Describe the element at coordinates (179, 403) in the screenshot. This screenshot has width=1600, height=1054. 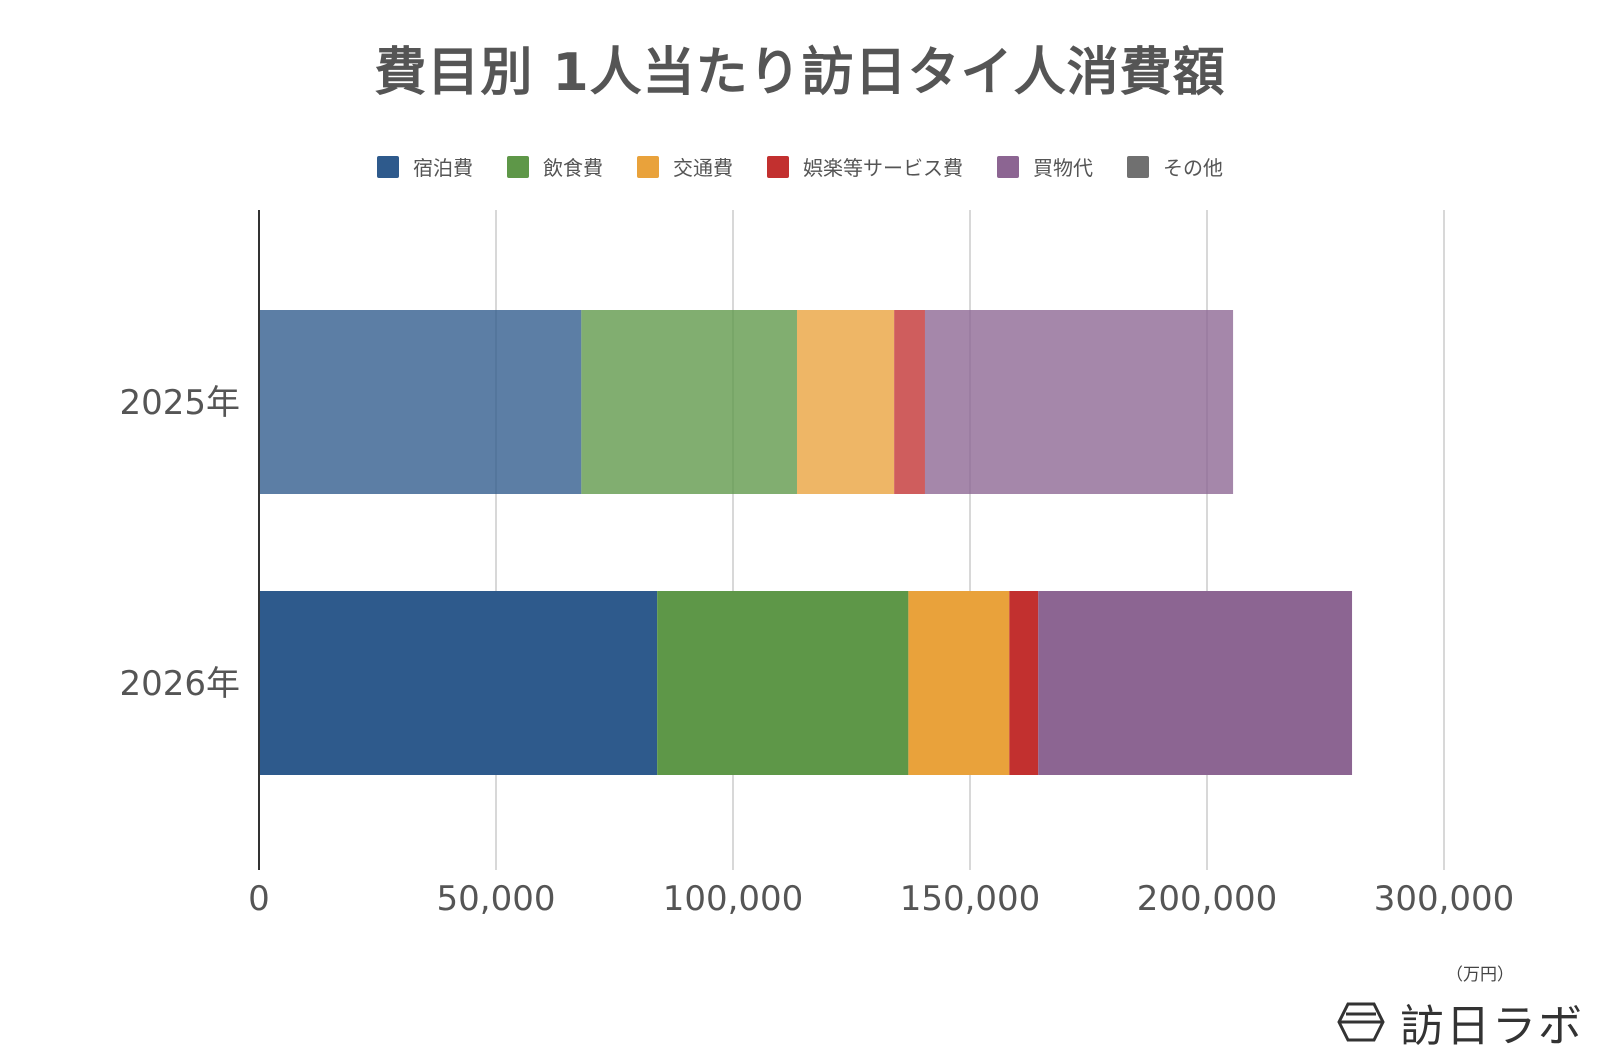
I see `y-category-label: 2025年` at that location.